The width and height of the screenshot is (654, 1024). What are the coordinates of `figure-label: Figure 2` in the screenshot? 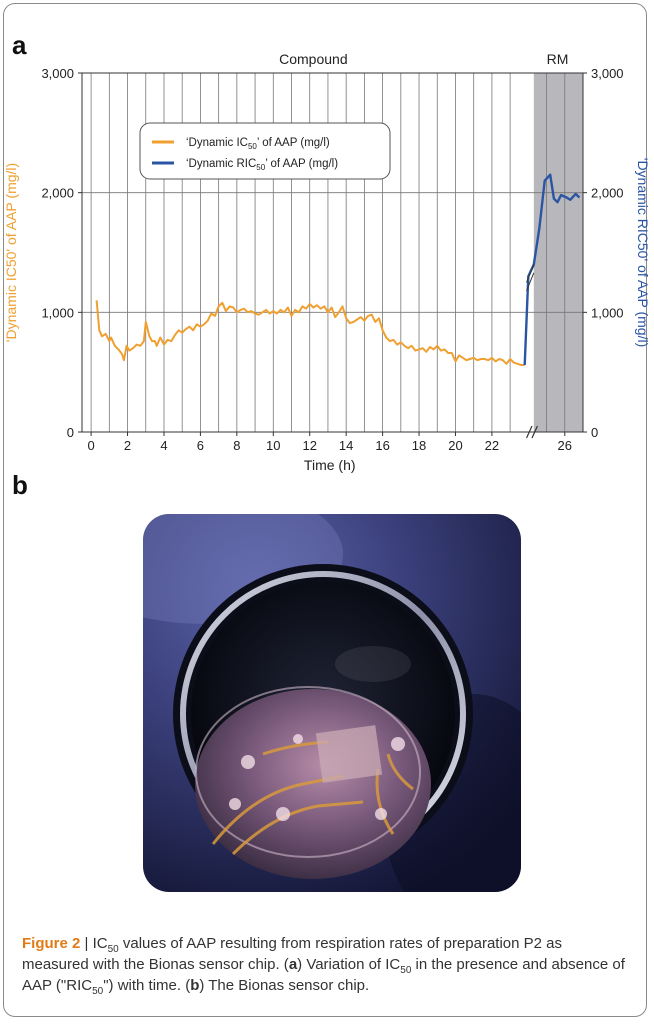 It's located at (51, 943).